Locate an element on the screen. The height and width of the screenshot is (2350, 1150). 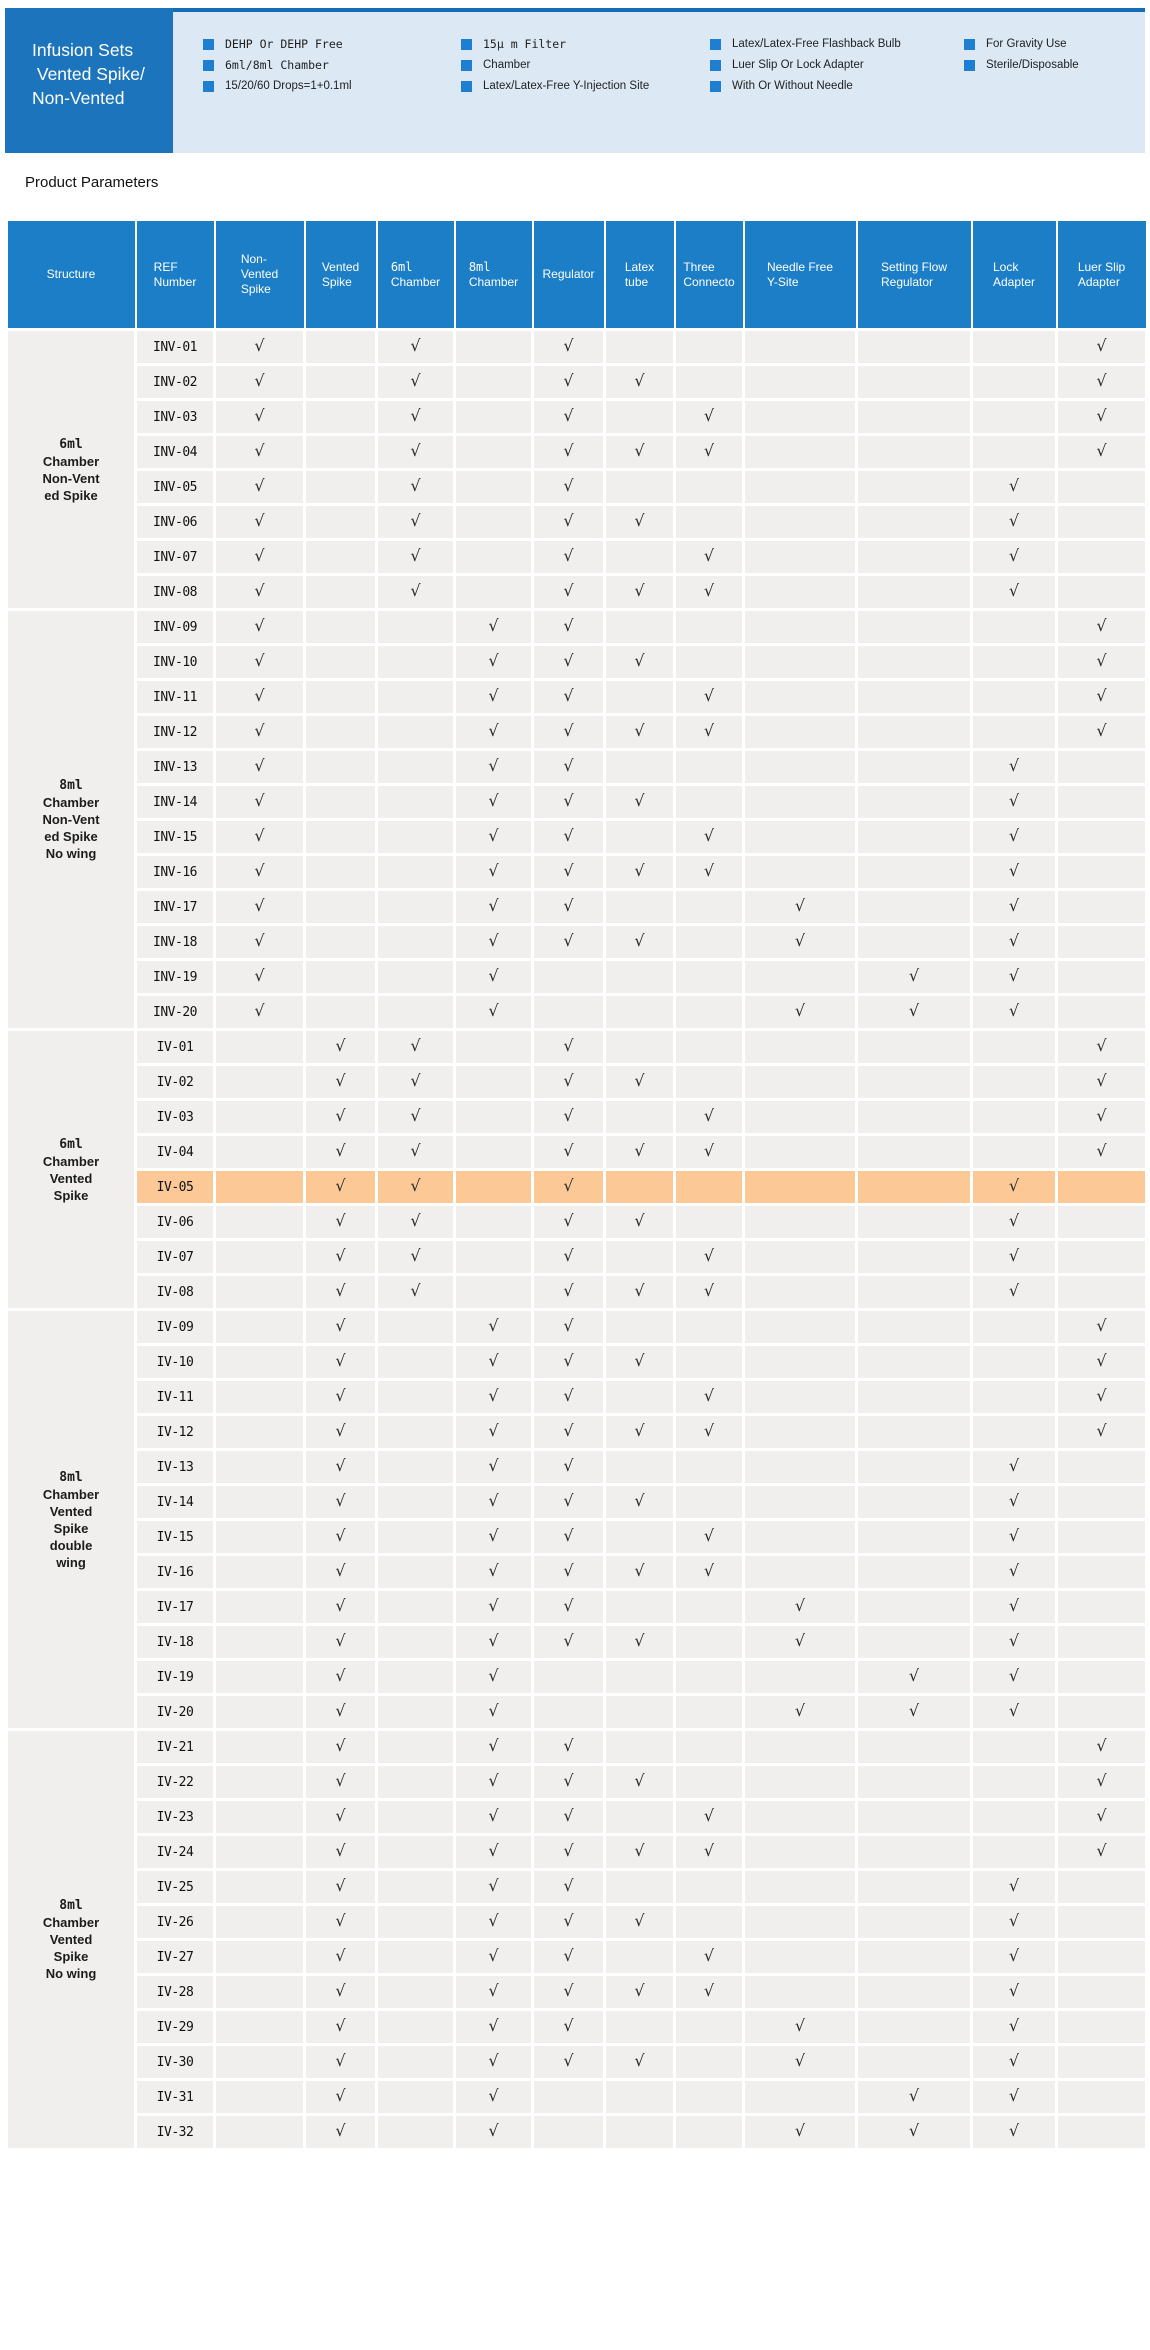
ref-number-cell: IV-01 is located at coordinates (175, 1047).